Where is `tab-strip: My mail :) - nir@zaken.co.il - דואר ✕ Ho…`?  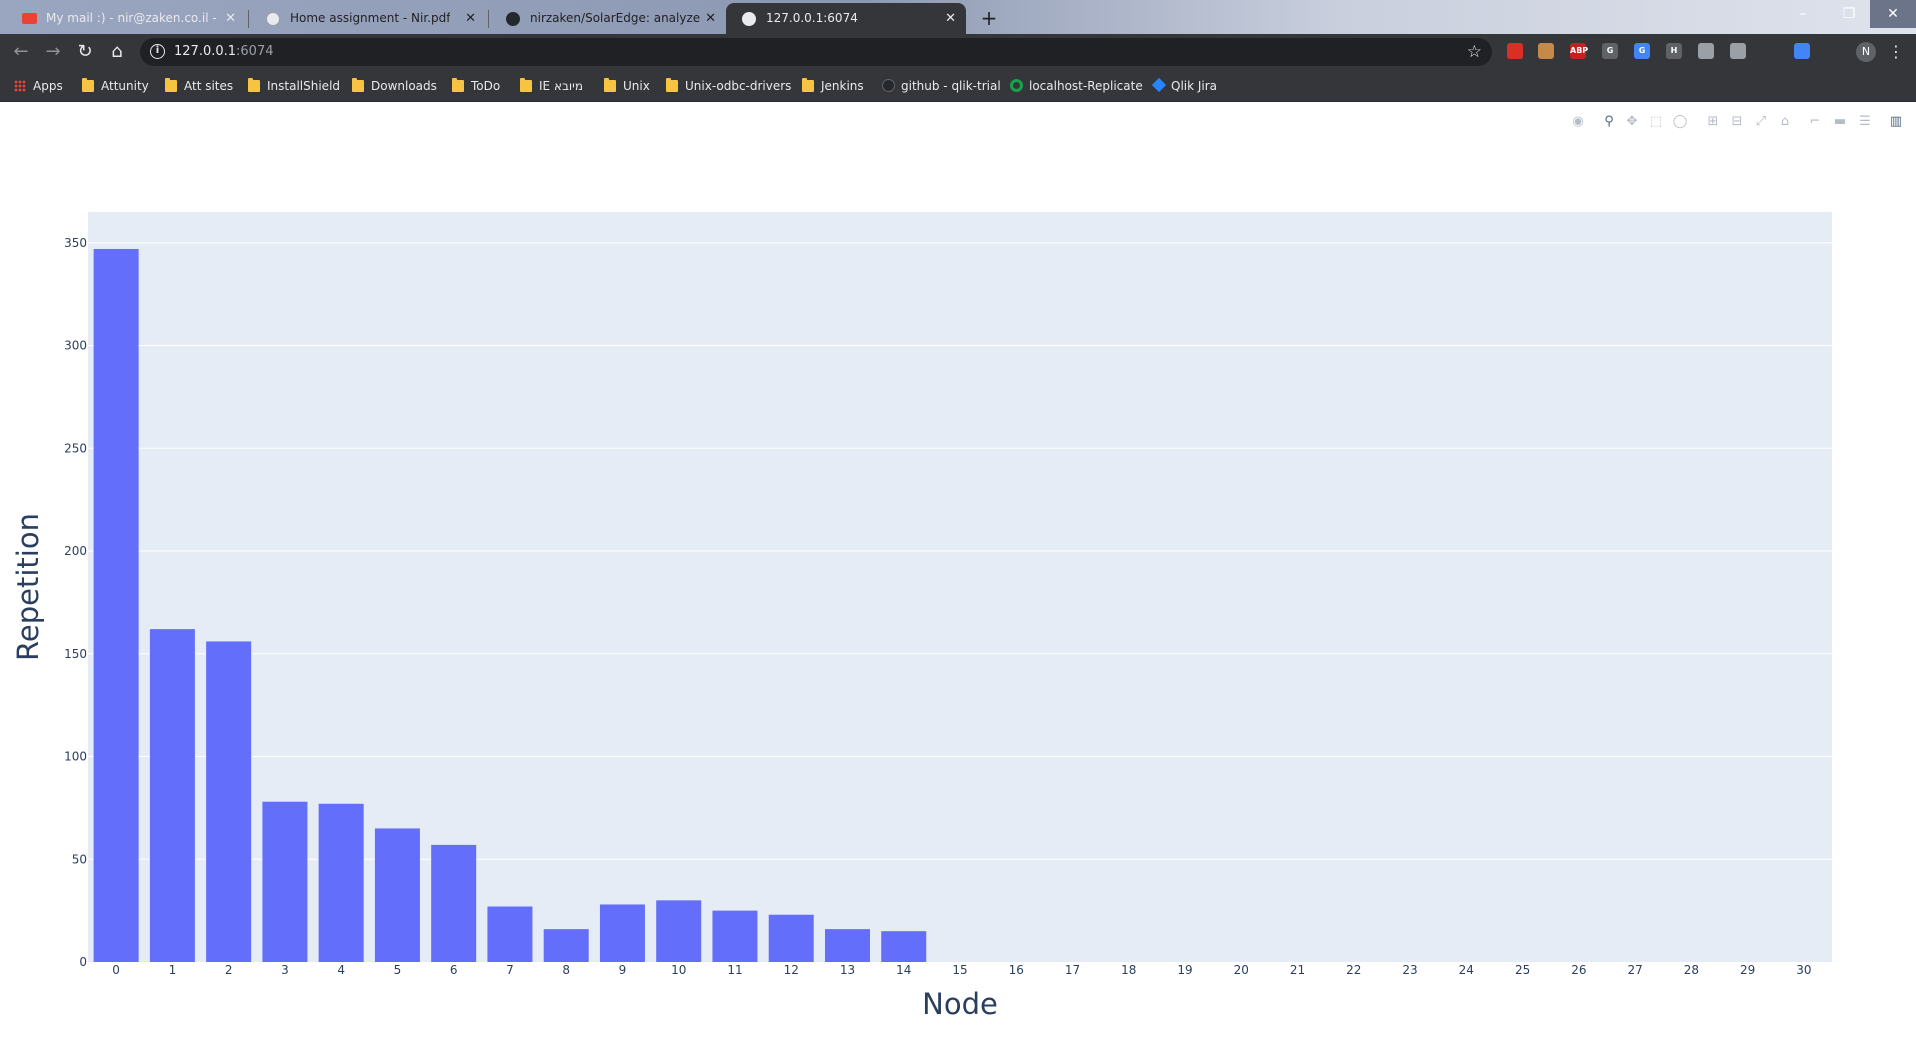 tab-strip: My mail :) - nir@zaken.co.il - דואר ✕ Ho… is located at coordinates (958, 17).